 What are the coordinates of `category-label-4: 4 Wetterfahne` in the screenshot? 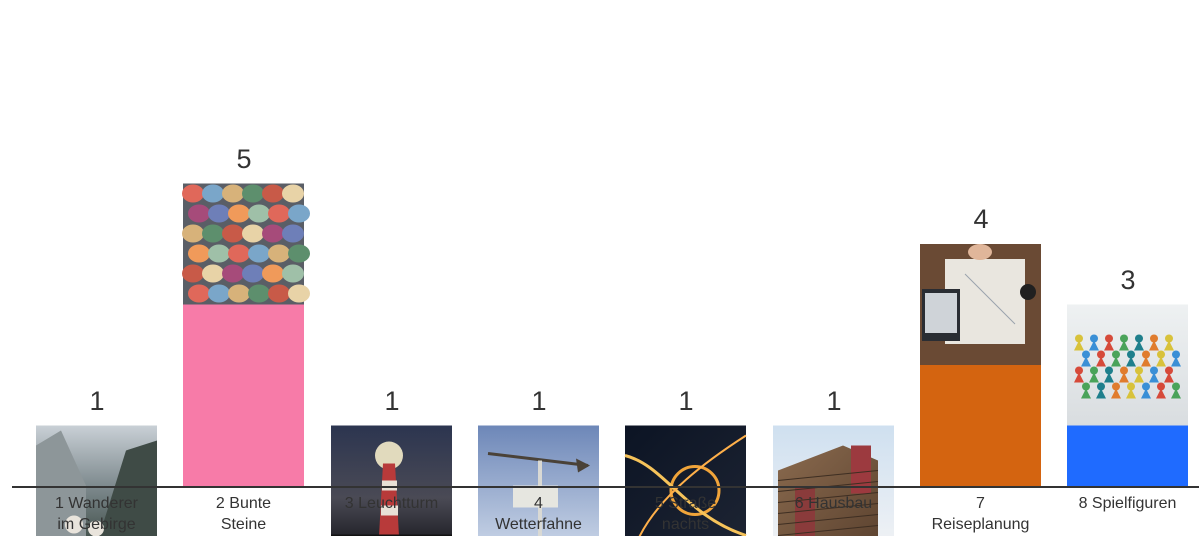 It's located at (538, 514).